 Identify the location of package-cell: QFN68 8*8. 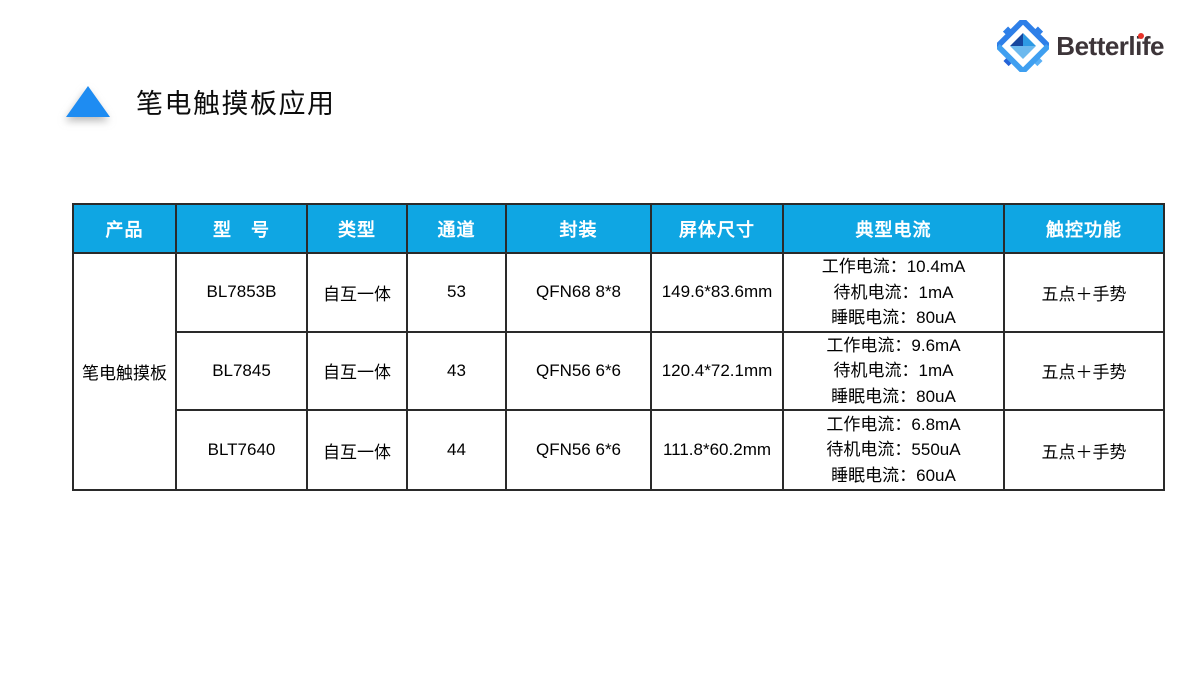
(578, 292).